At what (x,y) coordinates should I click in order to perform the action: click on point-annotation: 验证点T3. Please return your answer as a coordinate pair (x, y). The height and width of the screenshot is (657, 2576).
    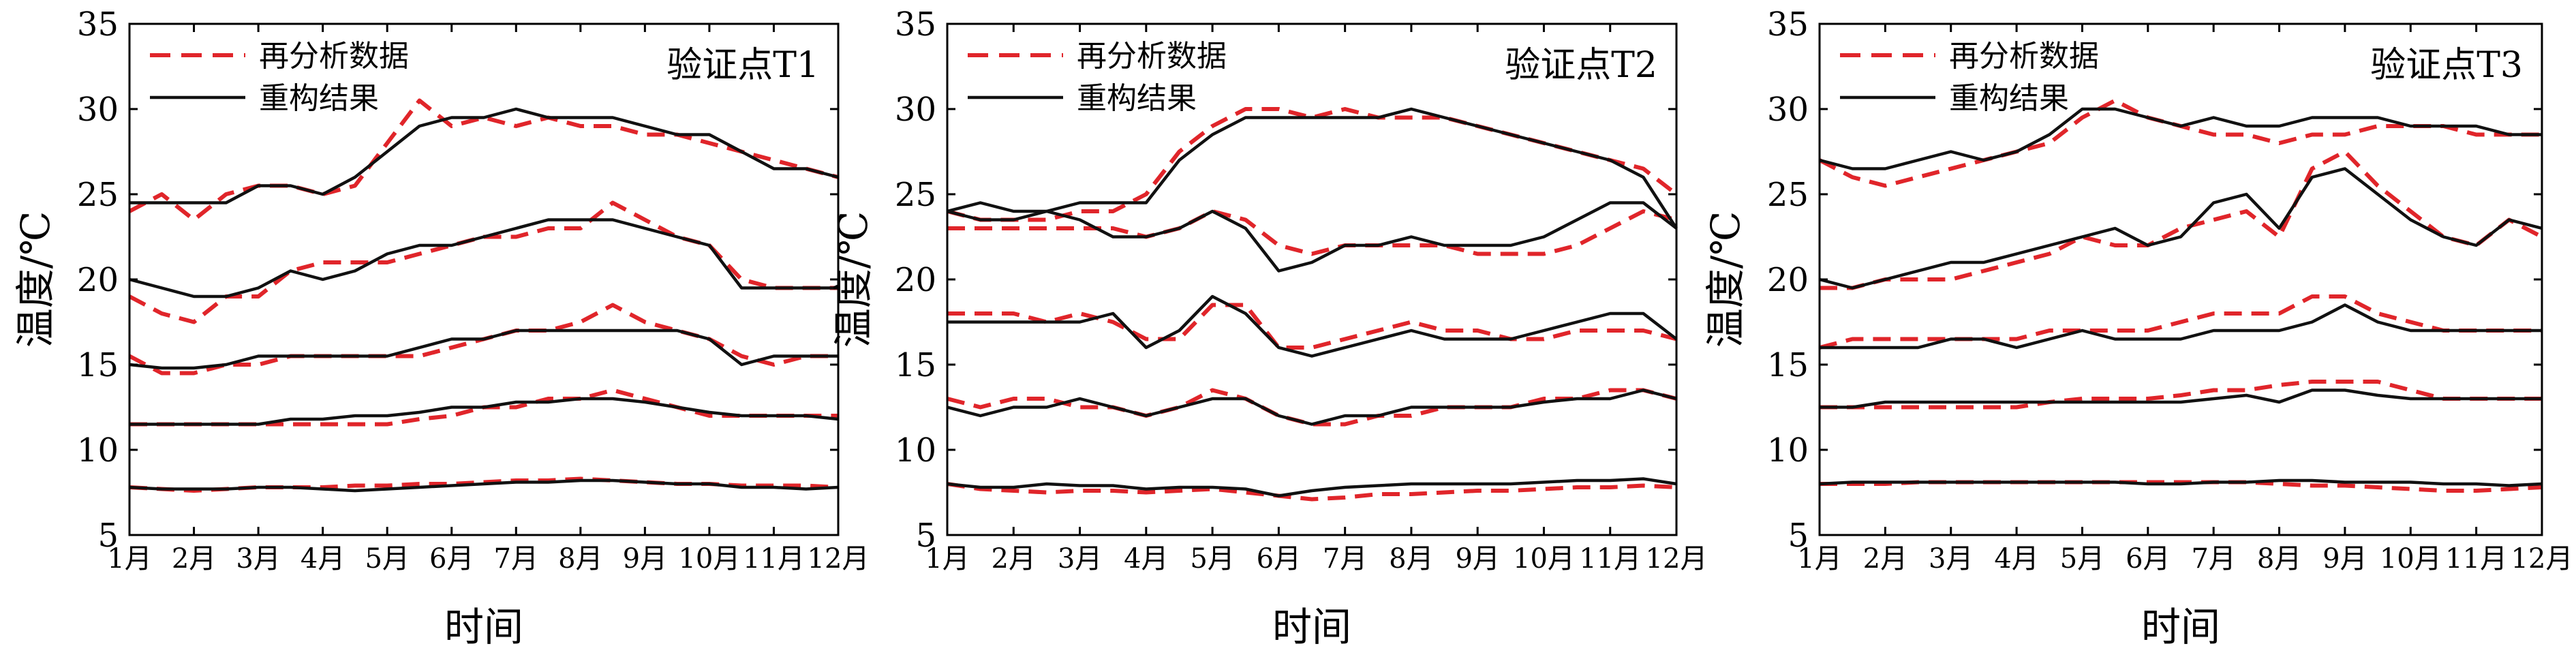
    Looking at the image, I should click on (2446, 65).